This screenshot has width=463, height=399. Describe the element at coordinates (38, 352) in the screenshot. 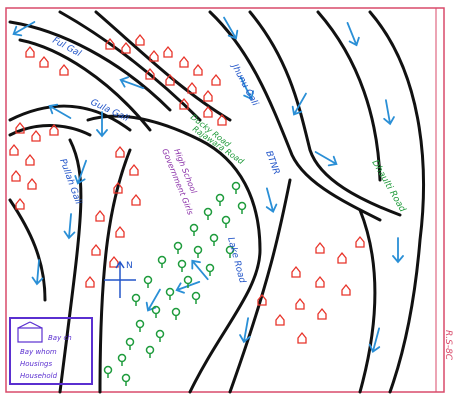

I see `legend-line-2: Bay whom` at that location.